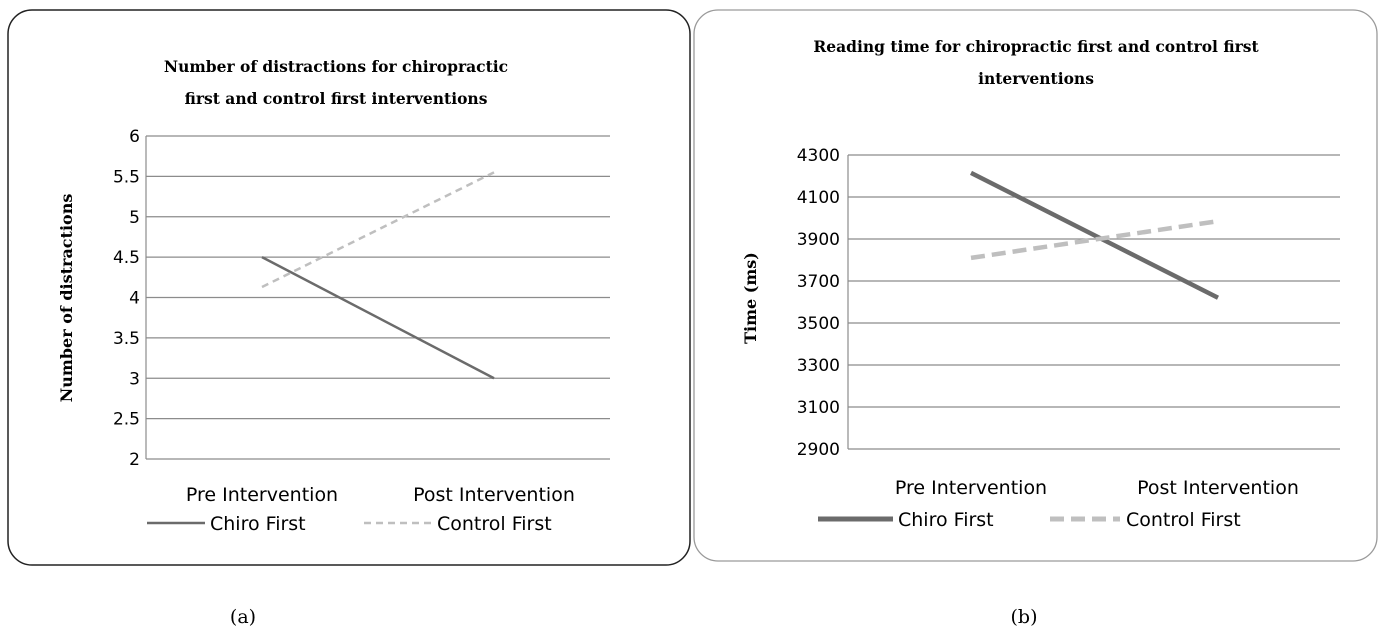 The height and width of the screenshot is (634, 1385). Describe the element at coordinates (262, 495) in the screenshot. I see `chart-a-category-label: Pre Intervention` at that location.